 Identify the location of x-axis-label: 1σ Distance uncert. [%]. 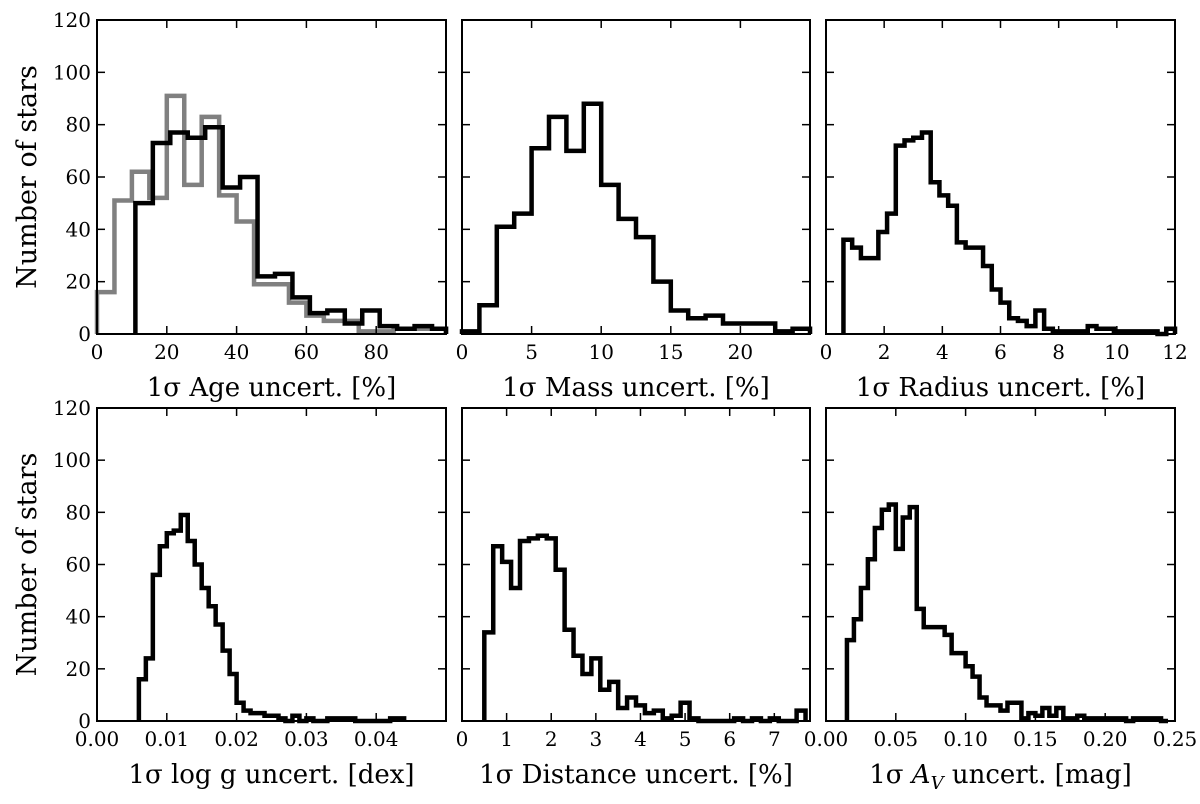
(636, 775).